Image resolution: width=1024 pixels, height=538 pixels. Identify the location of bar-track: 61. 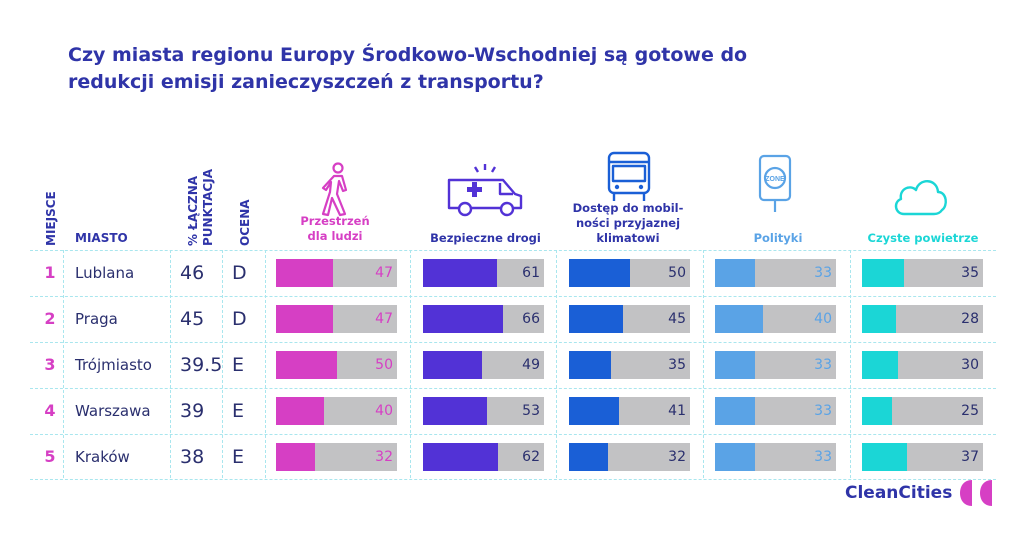
(483, 273).